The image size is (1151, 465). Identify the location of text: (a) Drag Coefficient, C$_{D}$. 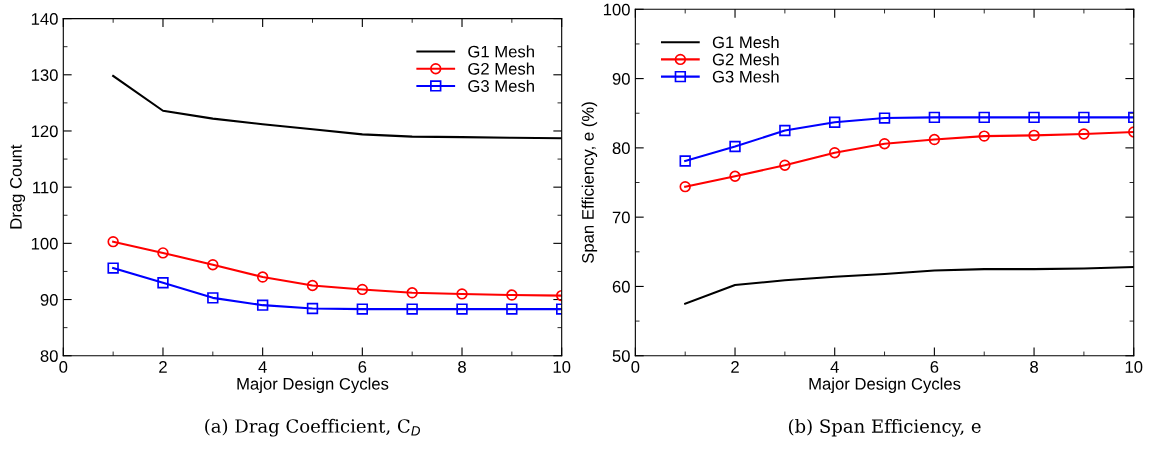
(313, 427).